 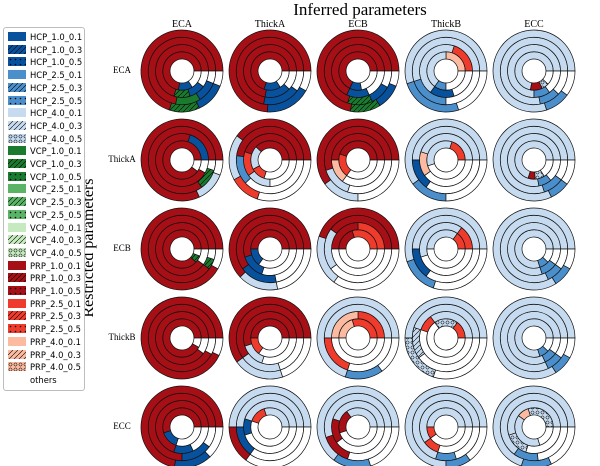 I want to click on legend-item: PRP_2.5_0.1, so click(x=46, y=304).